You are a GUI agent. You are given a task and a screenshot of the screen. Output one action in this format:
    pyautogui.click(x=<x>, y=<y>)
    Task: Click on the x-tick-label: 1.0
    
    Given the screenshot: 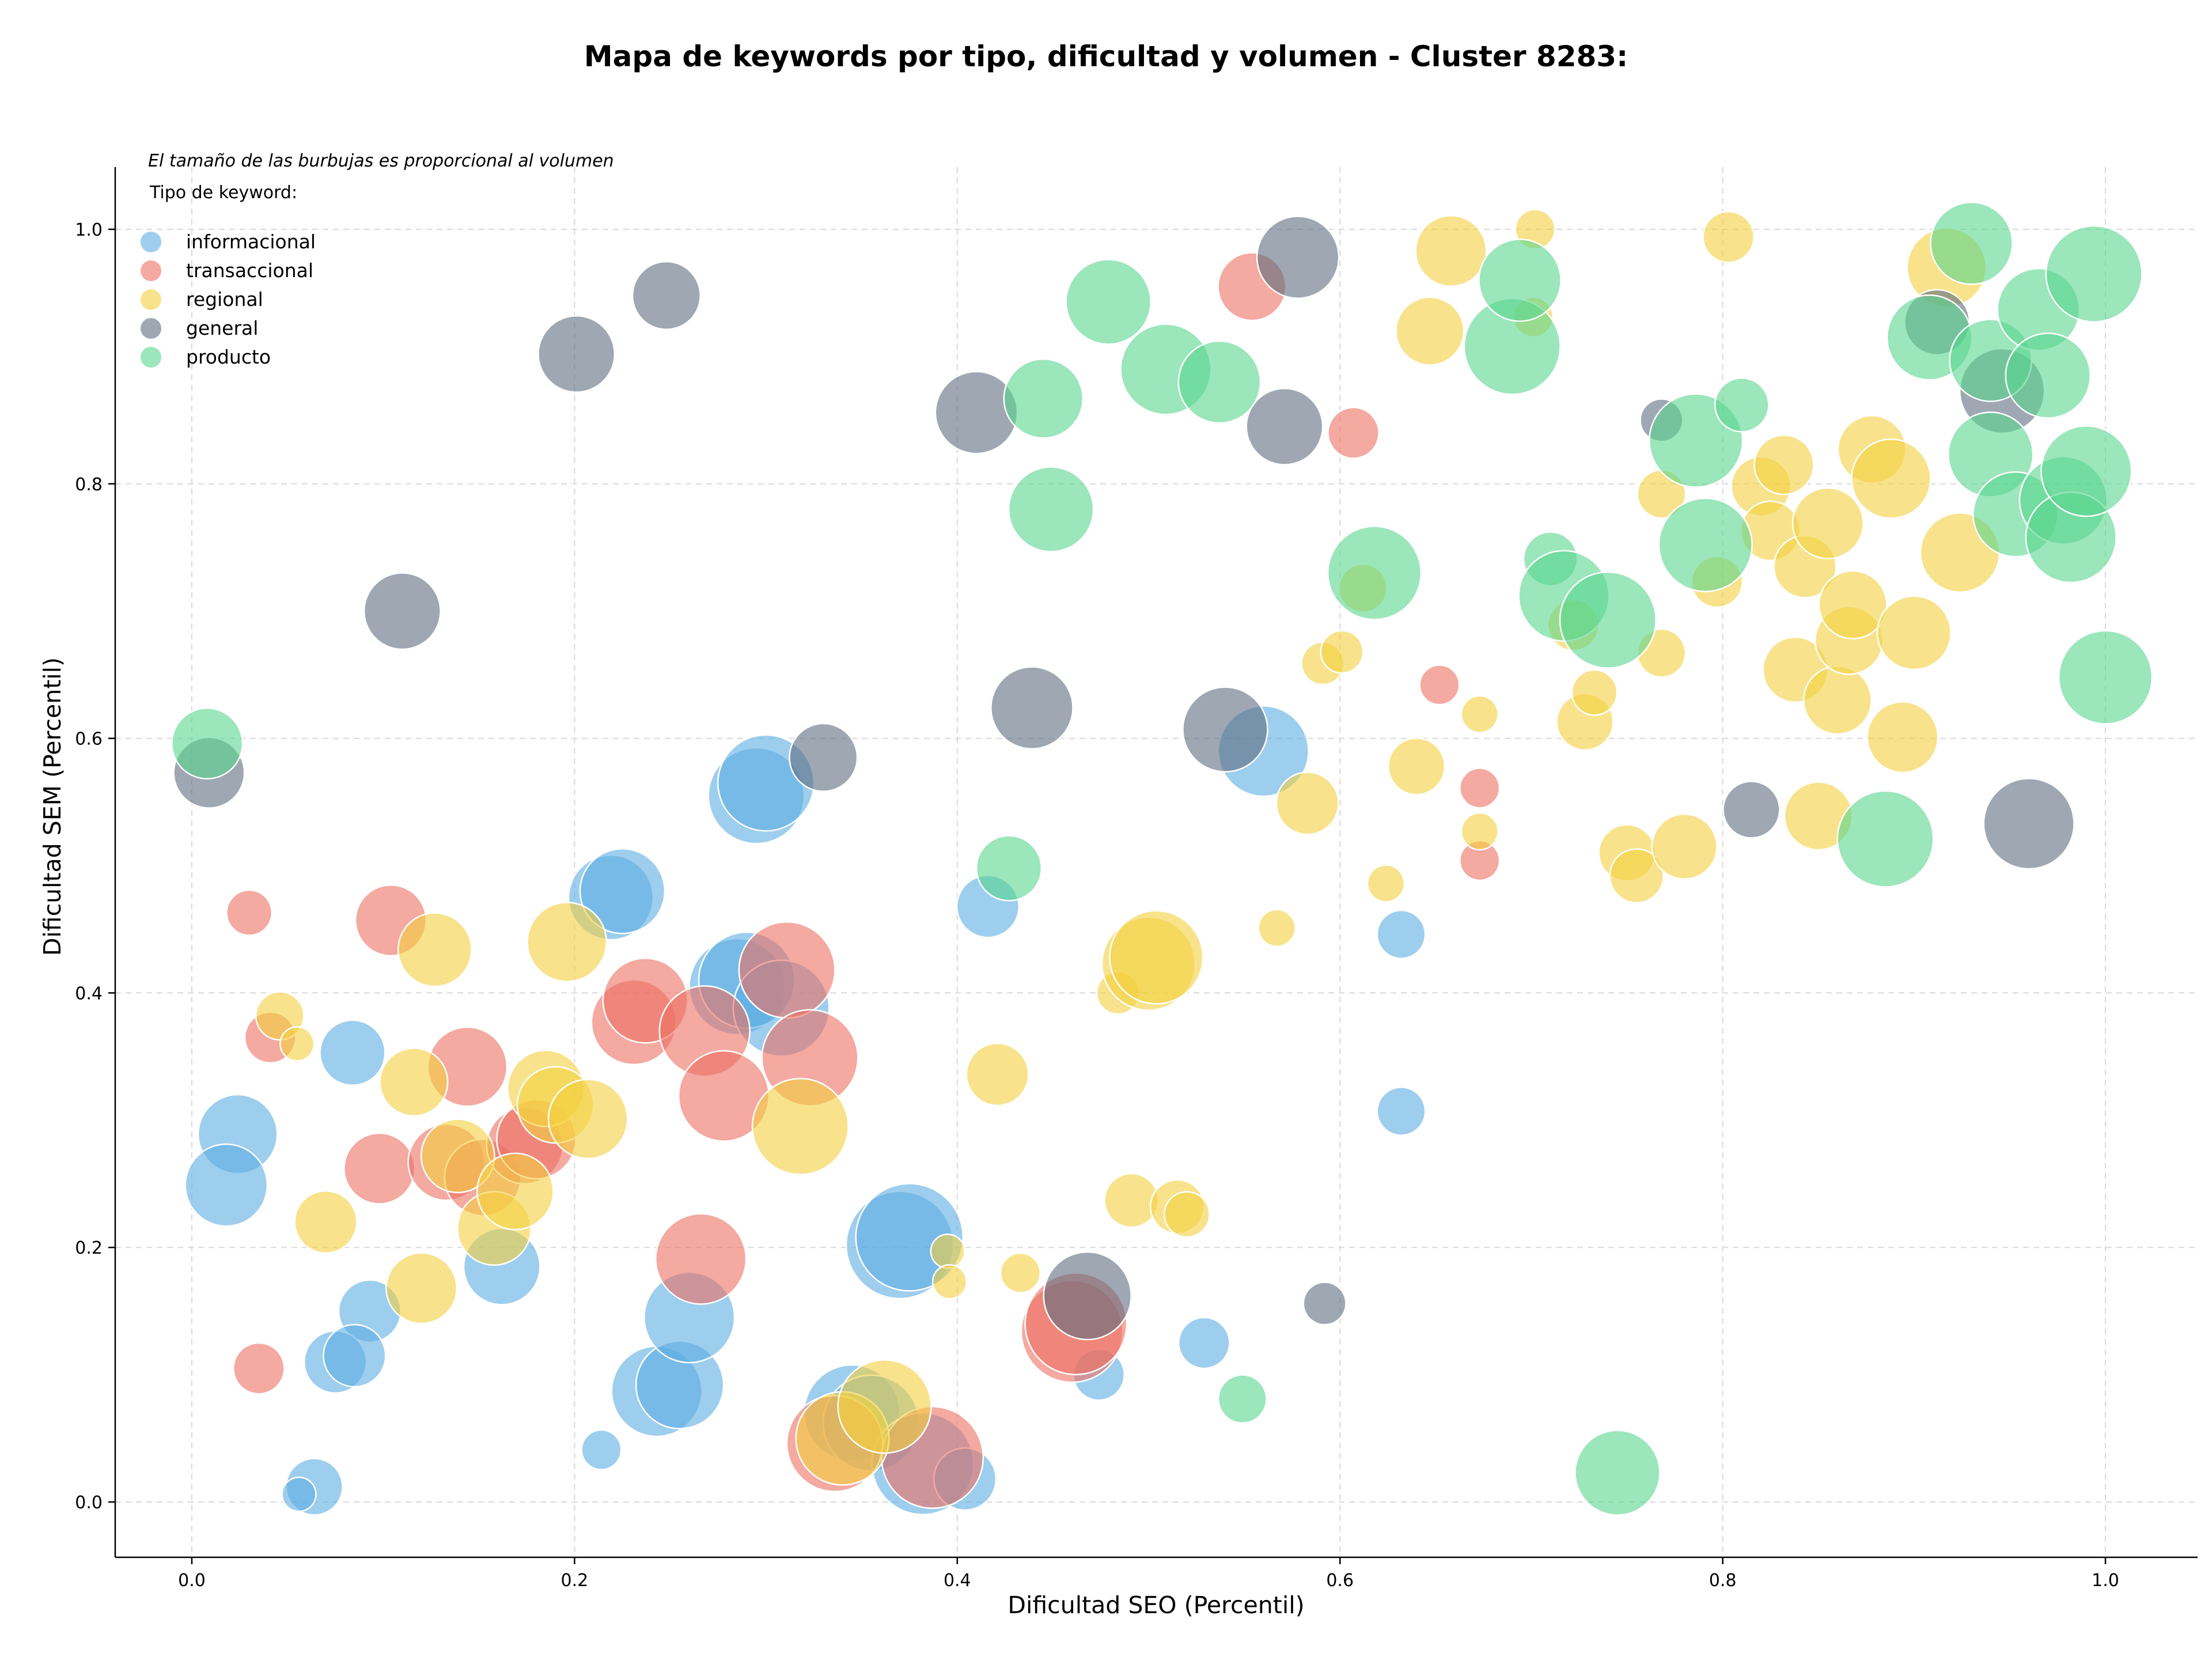 What is the action you would take?
    pyautogui.click(x=2105, y=1581)
    